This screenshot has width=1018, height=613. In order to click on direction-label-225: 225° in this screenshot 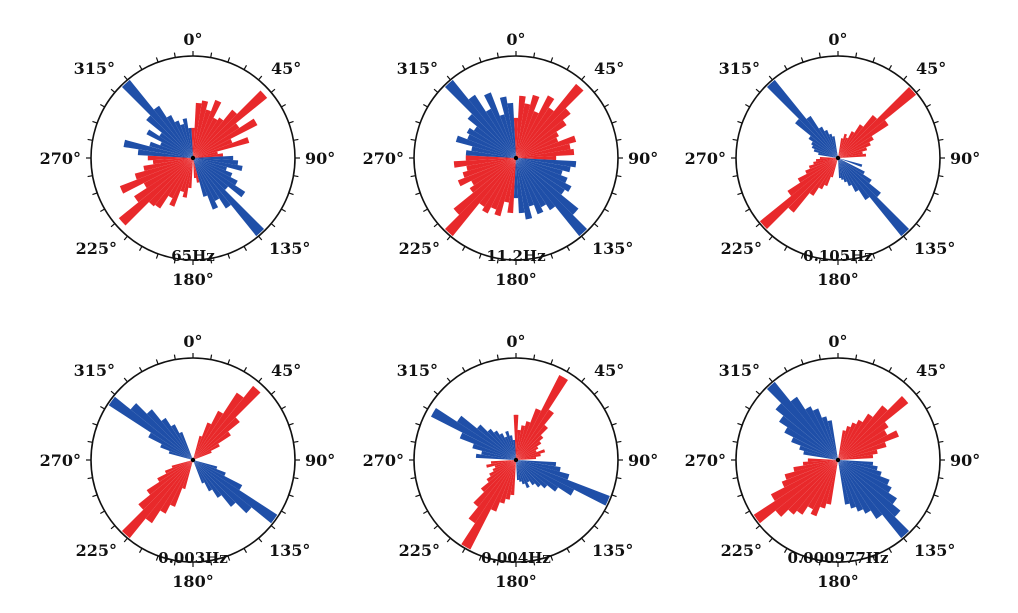, I will do `click(741, 248)`.